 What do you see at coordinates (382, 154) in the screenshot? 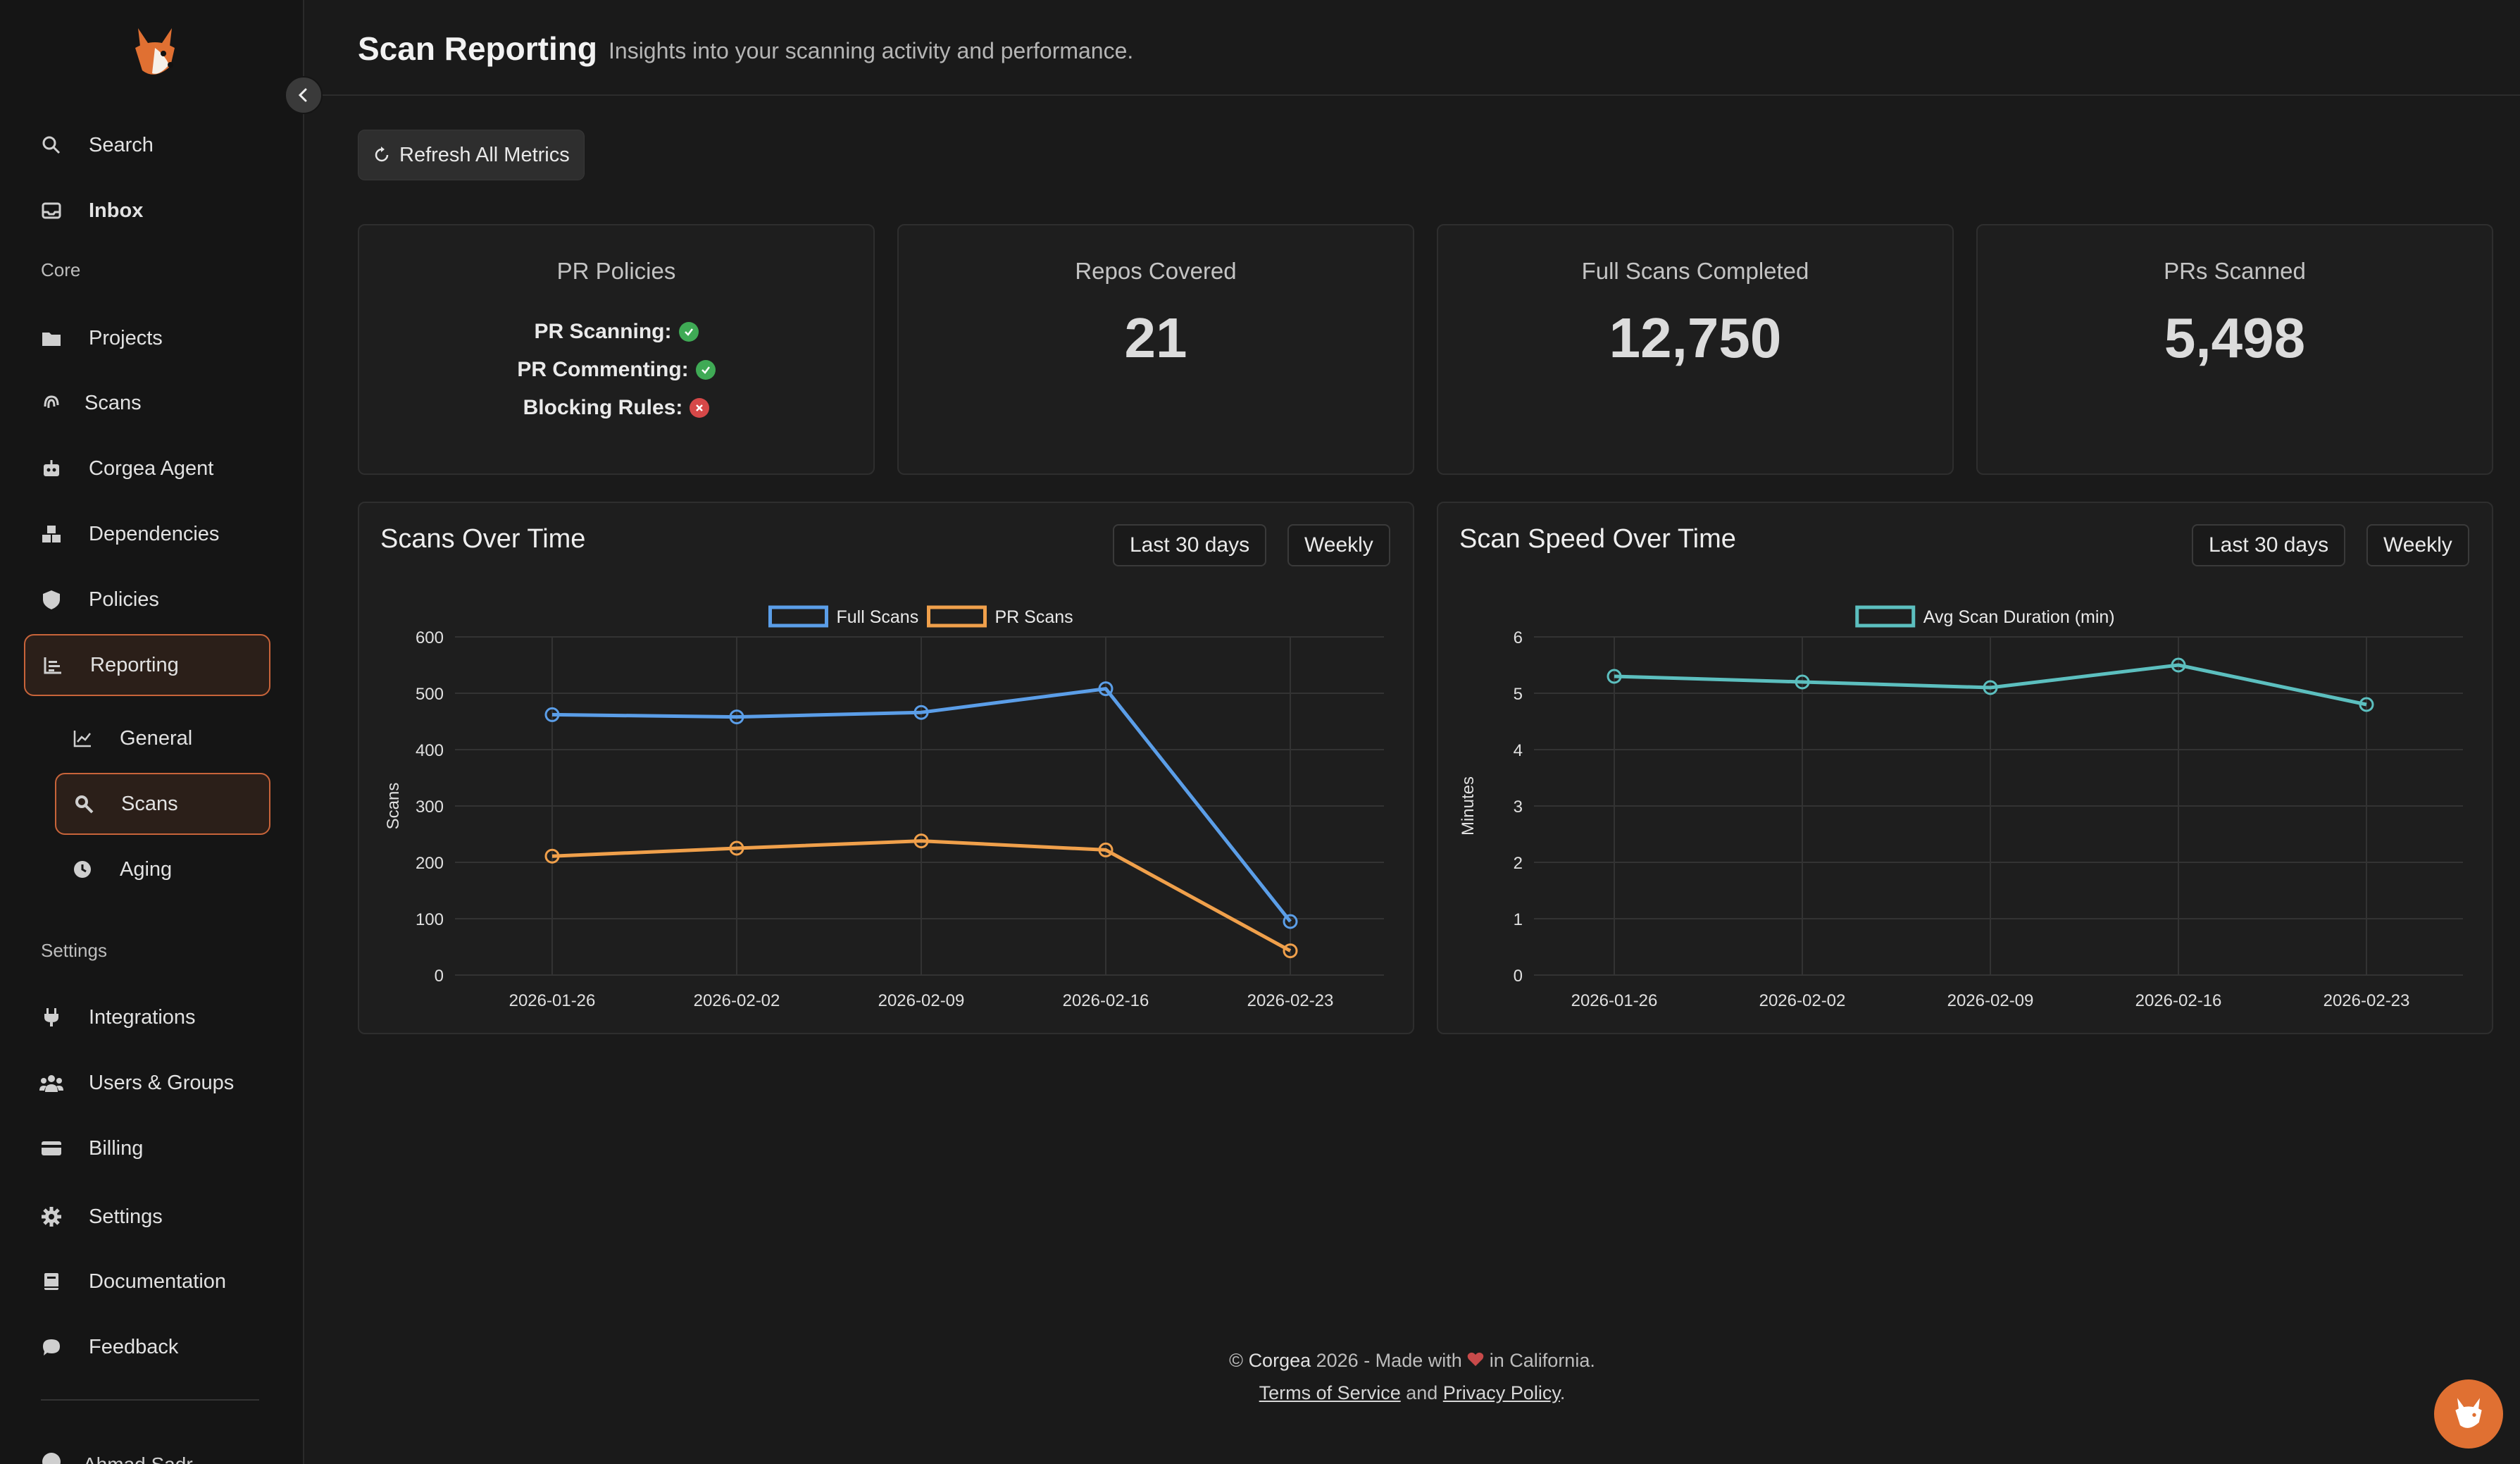
I see `refresh-icon` at bounding box center [382, 154].